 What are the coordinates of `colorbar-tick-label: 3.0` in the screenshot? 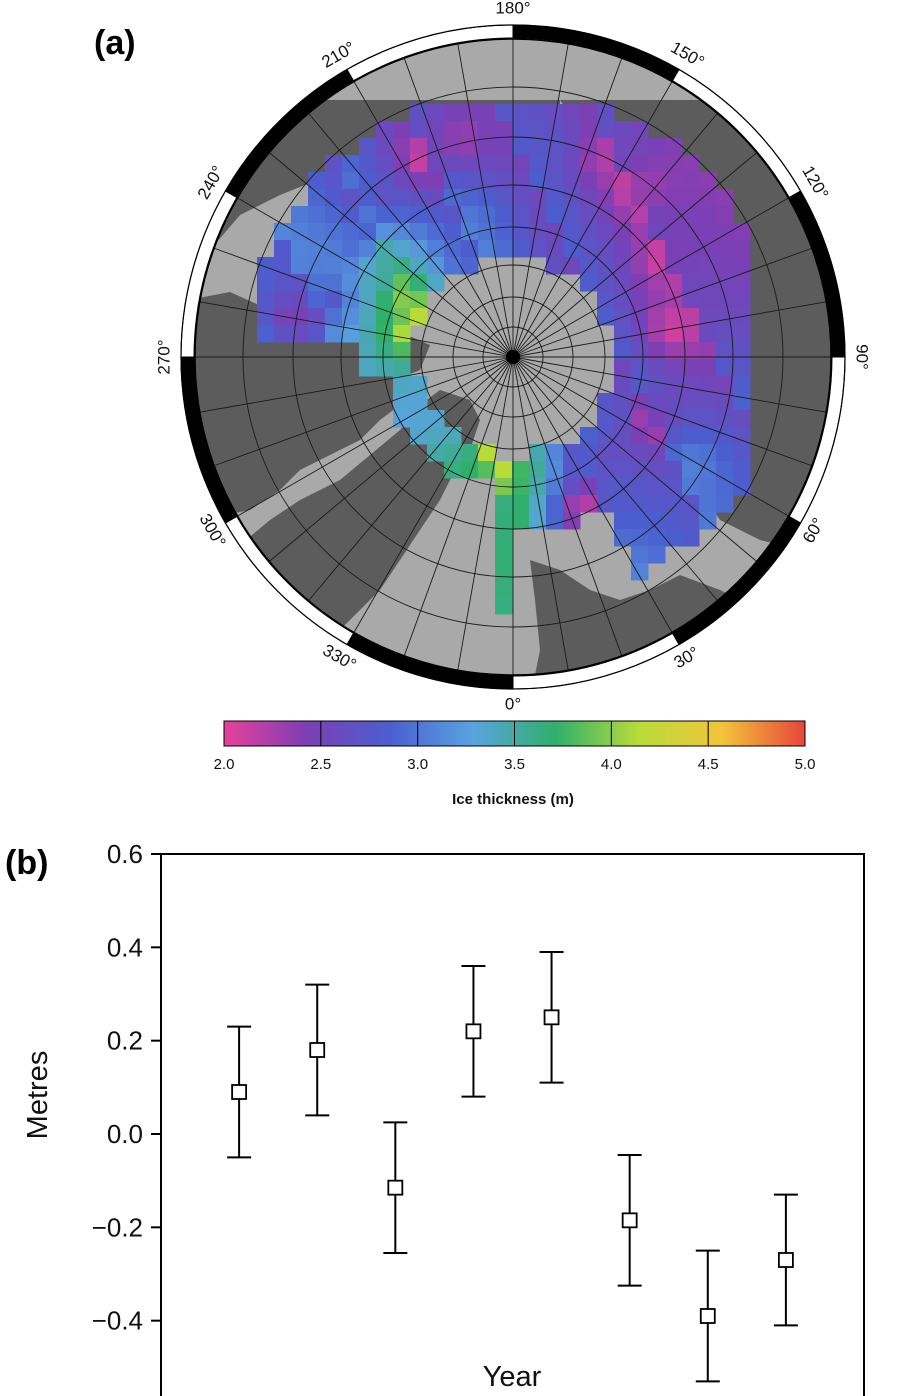 It's located at (417, 764).